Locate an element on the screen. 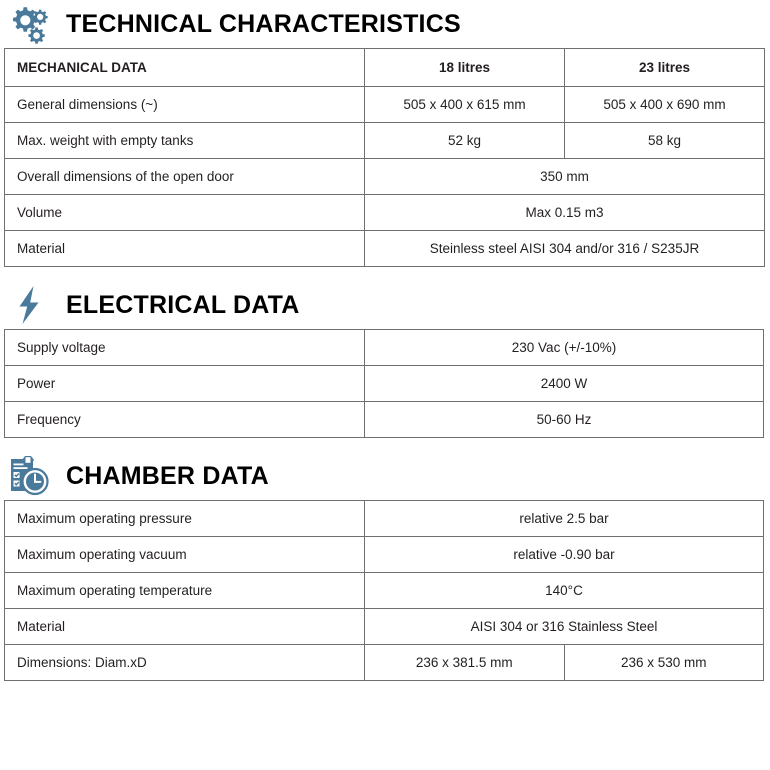 This screenshot has width=770, height=770. table-row: Power 2400 W is located at coordinates (384, 383).